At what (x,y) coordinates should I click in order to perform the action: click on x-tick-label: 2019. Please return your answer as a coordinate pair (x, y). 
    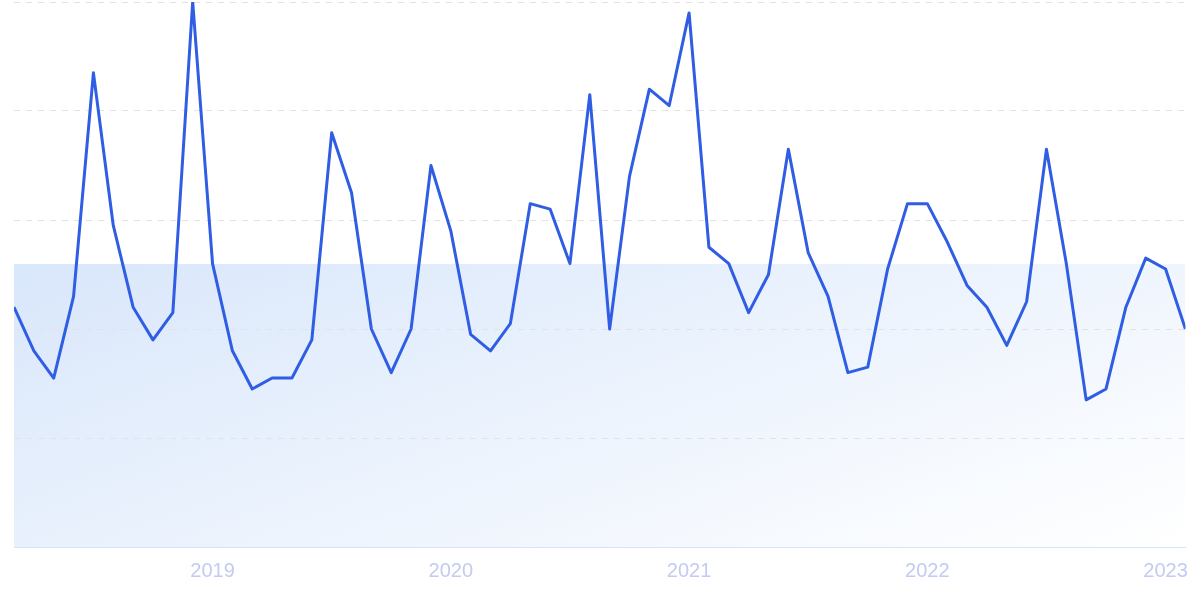
    Looking at the image, I should click on (212, 569).